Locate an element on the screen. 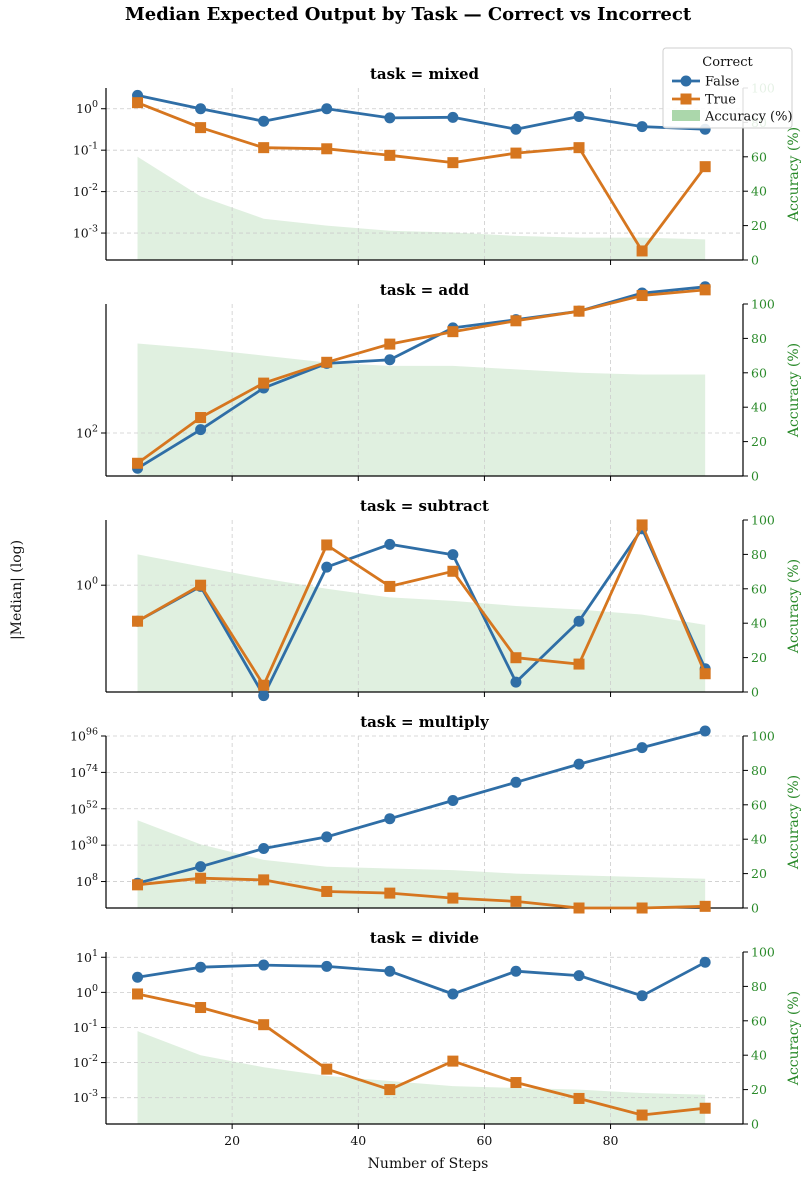 The height and width of the screenshot is (1178, 807). y-tick-label: 1030 is located at coordinates (84, 844).